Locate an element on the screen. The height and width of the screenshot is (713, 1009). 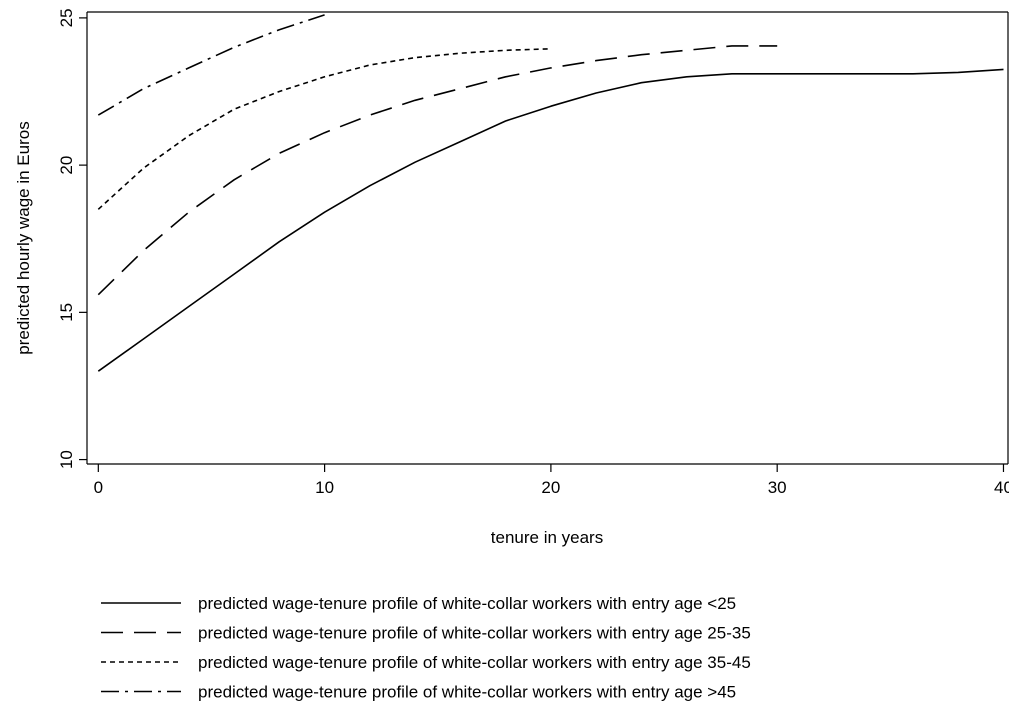
y-tick-label: 15 is located at coordinates (66, 312).